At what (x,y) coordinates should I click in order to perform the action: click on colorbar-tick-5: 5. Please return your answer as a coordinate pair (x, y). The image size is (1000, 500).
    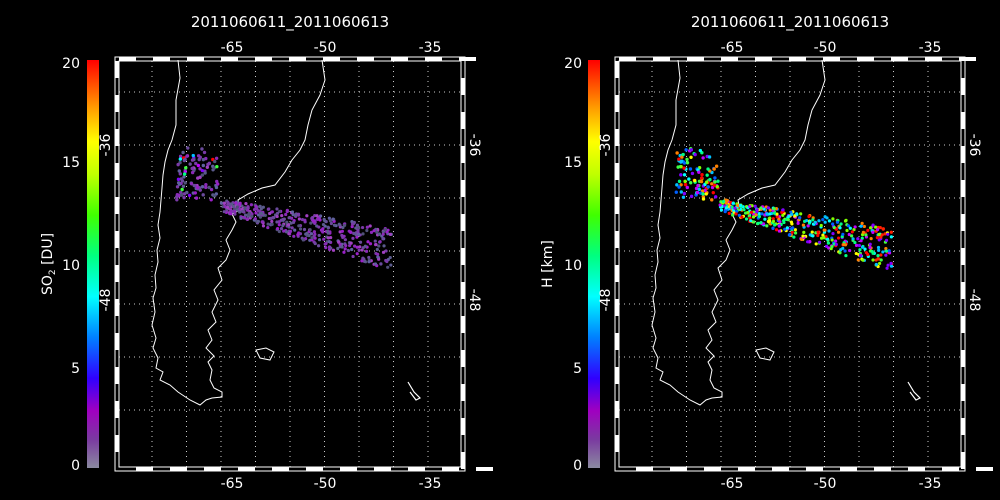
    Looking at the image, I should click on (75, 369).